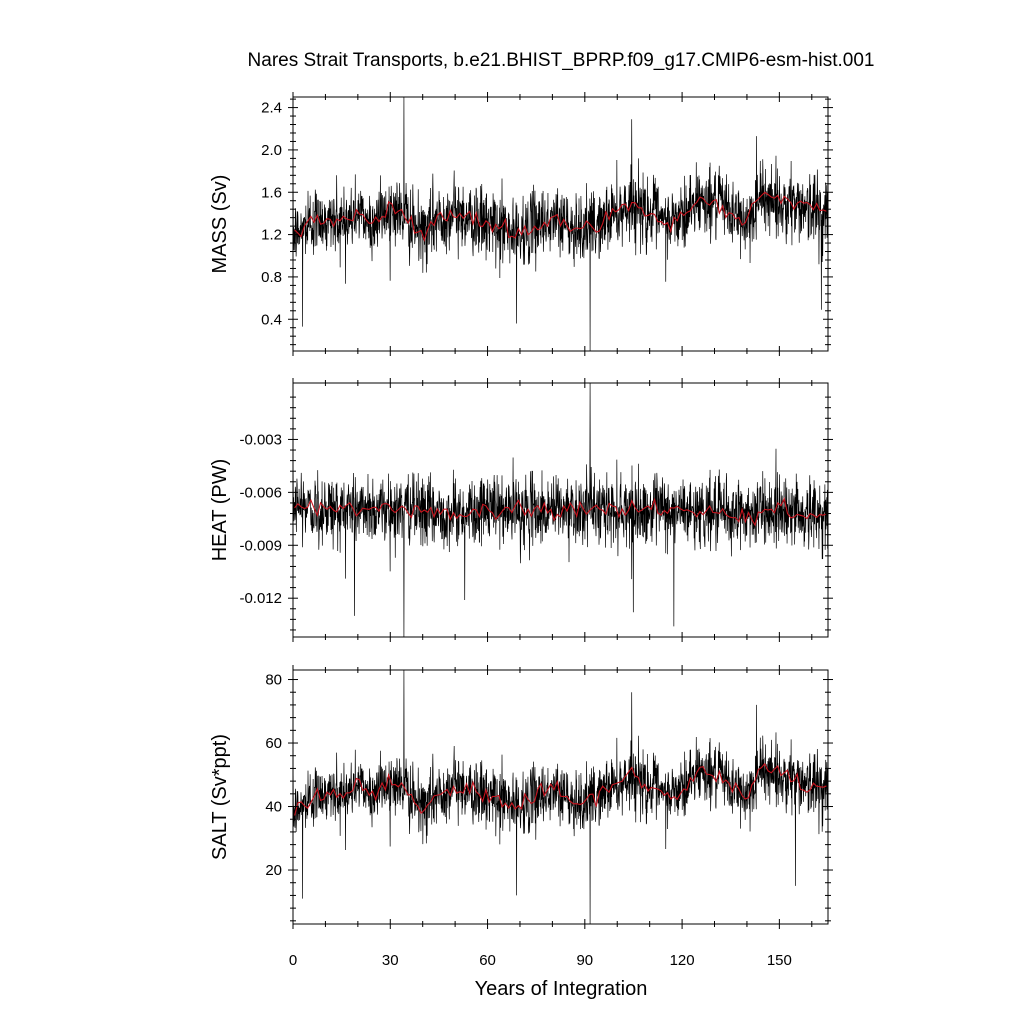 This screenshot has width=1024, height=1024. What do you see at coordinates (220, 797) in the screenshot?
I see `y-axis-title-salt: SALT (Sv*ppt)` at bounding box center [220, 797].